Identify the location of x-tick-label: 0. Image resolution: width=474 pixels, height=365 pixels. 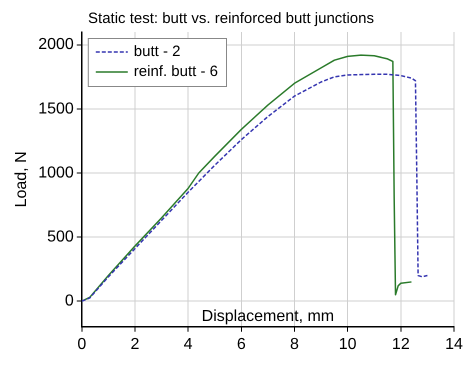
(81, 344).